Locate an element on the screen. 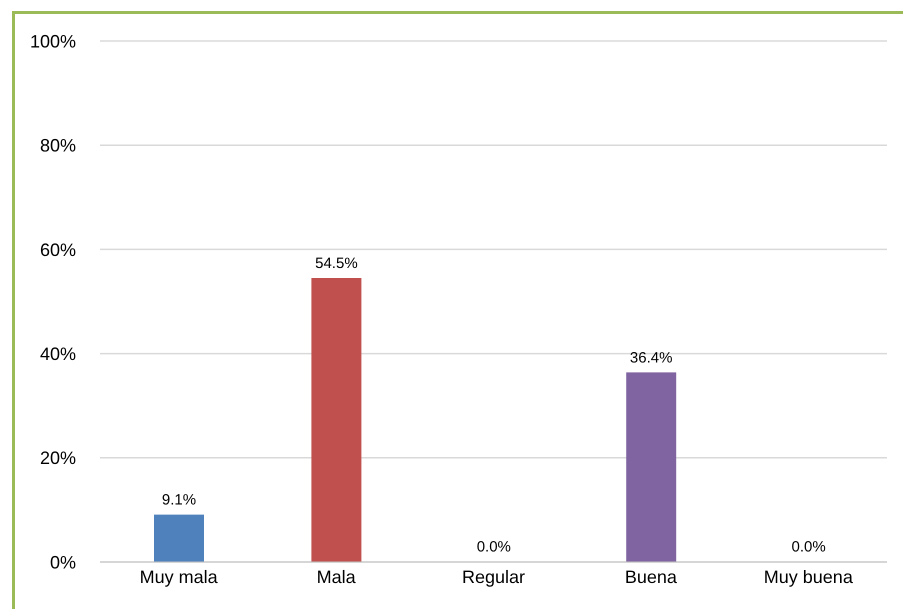 Image resolution: width=903 pixels, height=609 pixels. x-tick-label: Muy buena is located at coordinates (809, 576).